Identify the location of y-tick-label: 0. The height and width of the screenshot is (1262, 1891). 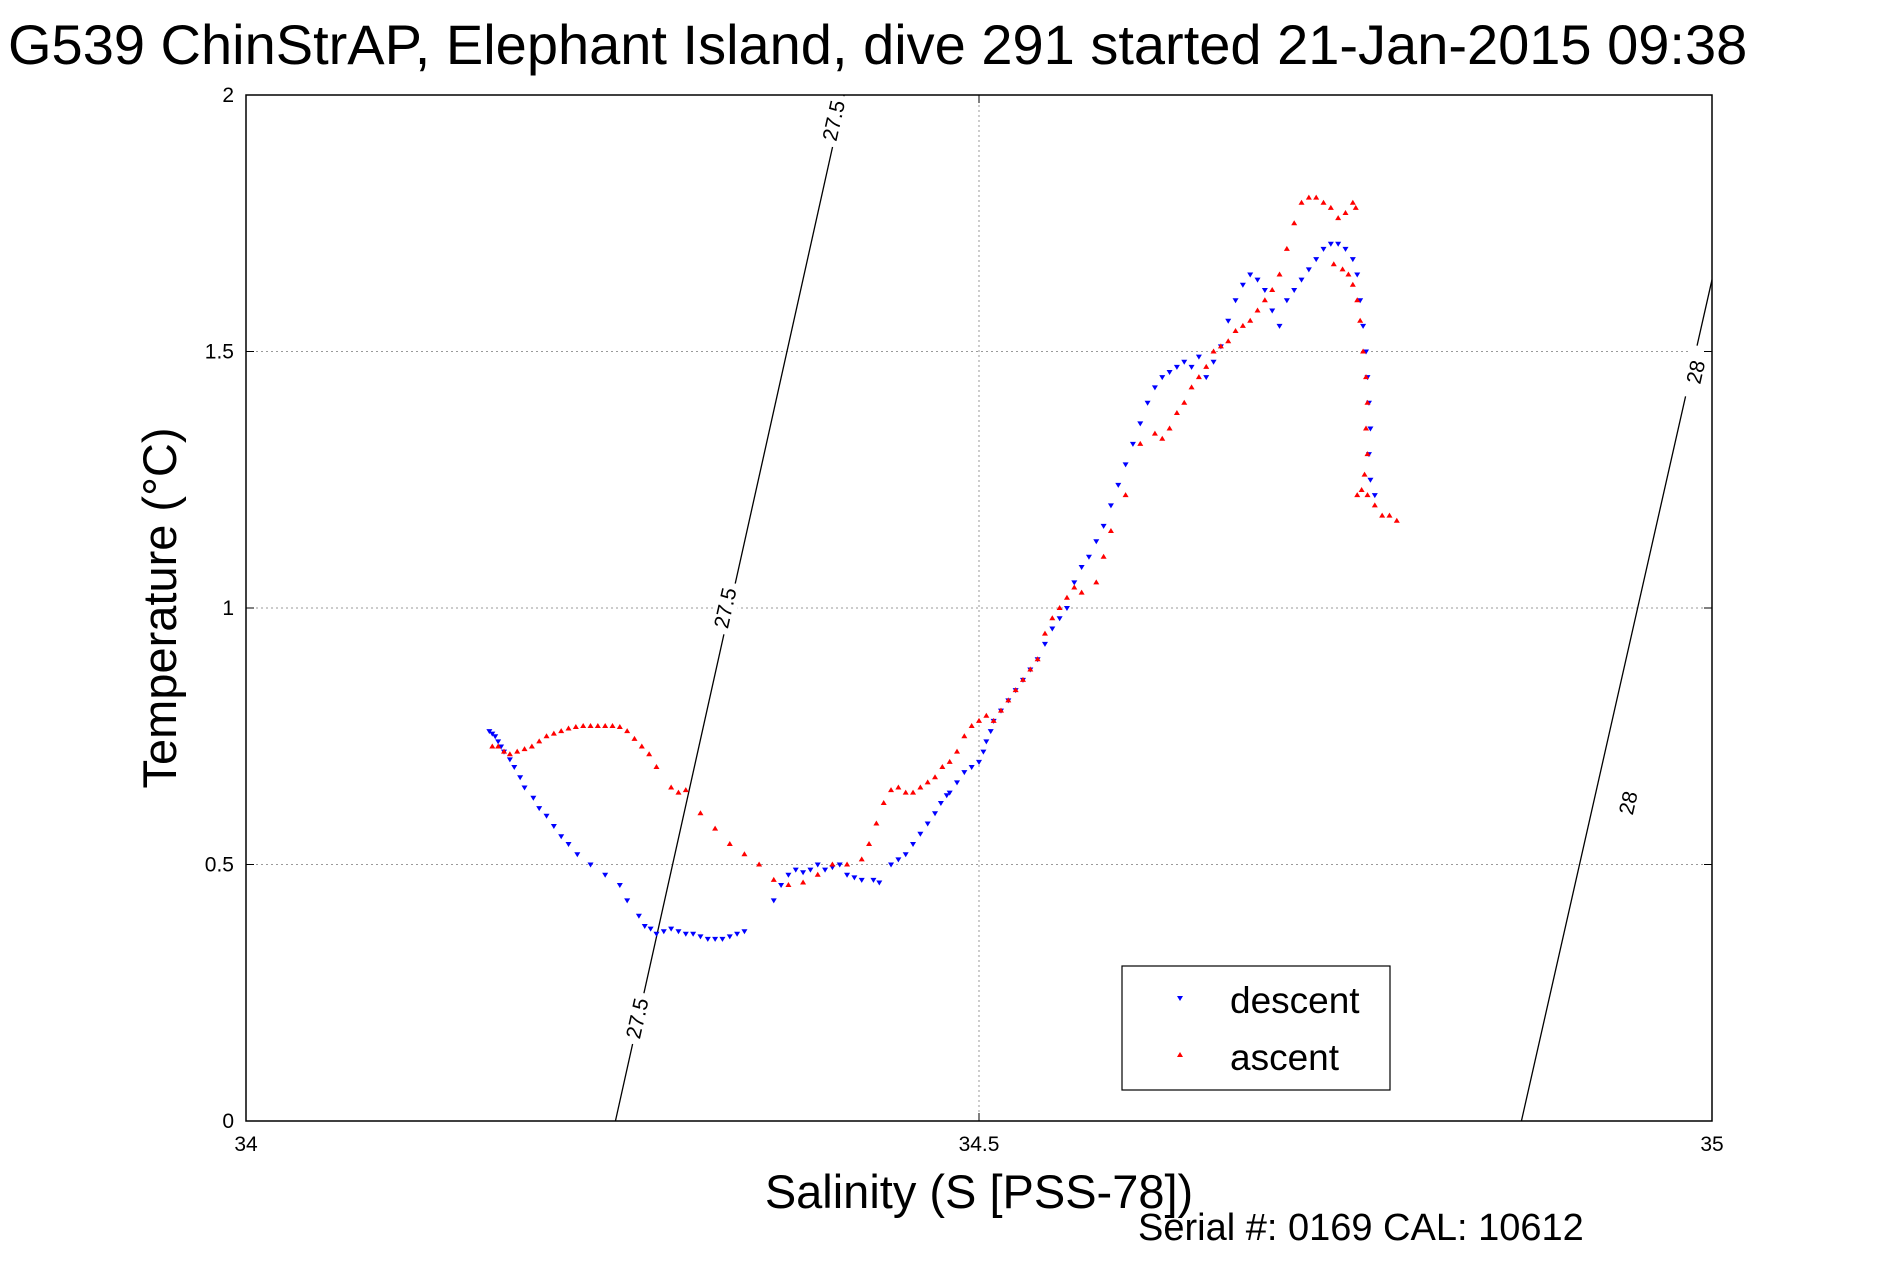
(228, 1121).